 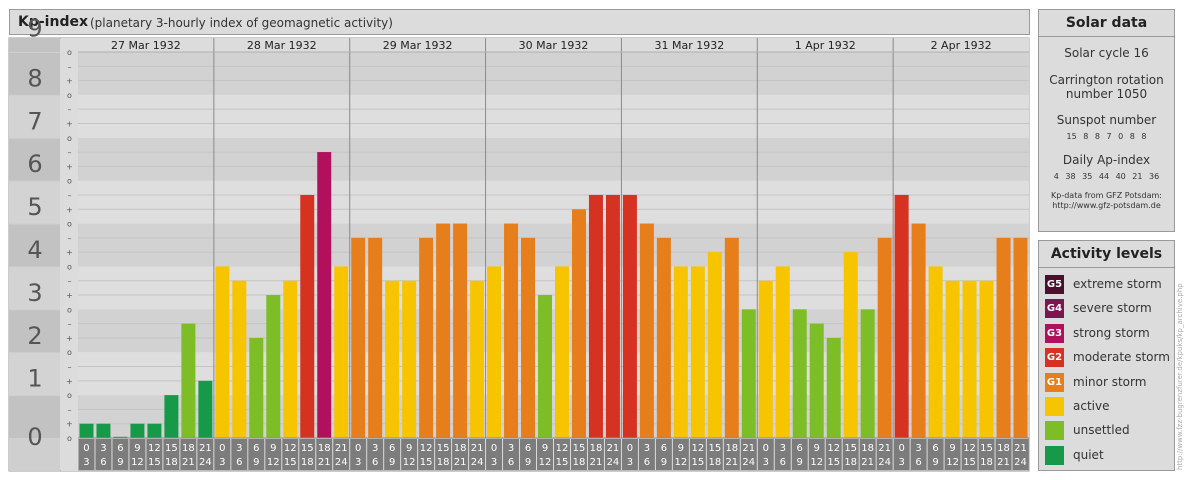 What do you see at coordinates (1106, 205) in the screenshot?
I see `source-link: http://www.gfz-potsdam.de` at bounding box center [1106, 205].